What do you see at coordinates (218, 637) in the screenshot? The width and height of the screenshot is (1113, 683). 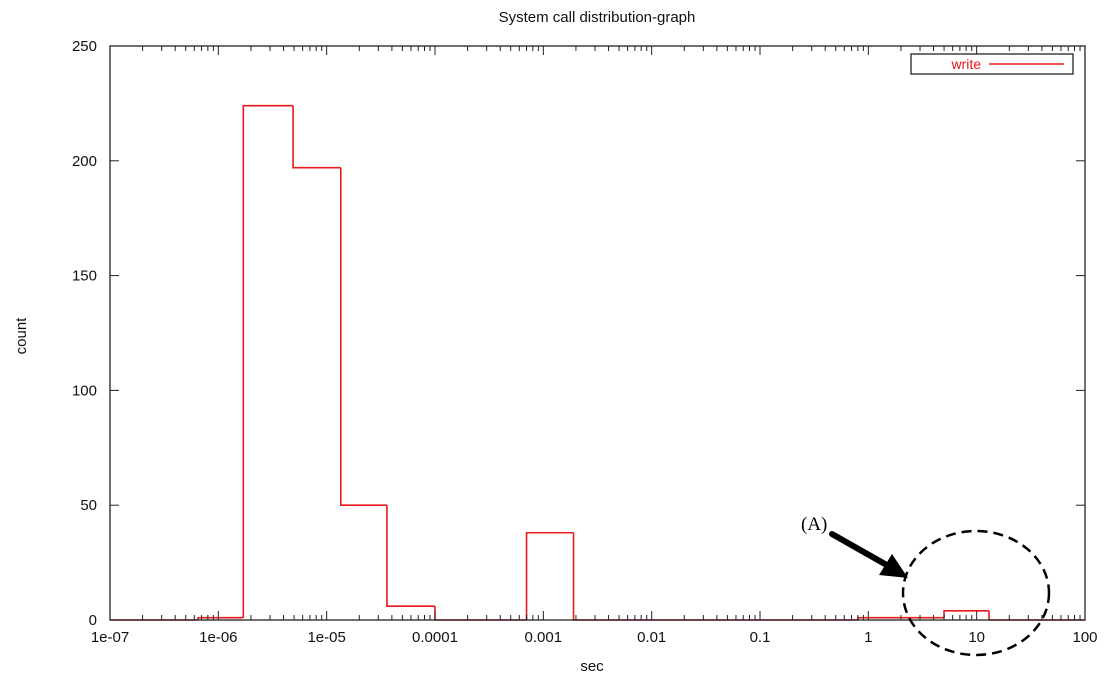 I see `x-tick-label: 1e-06` at bounding box center [218, 637].